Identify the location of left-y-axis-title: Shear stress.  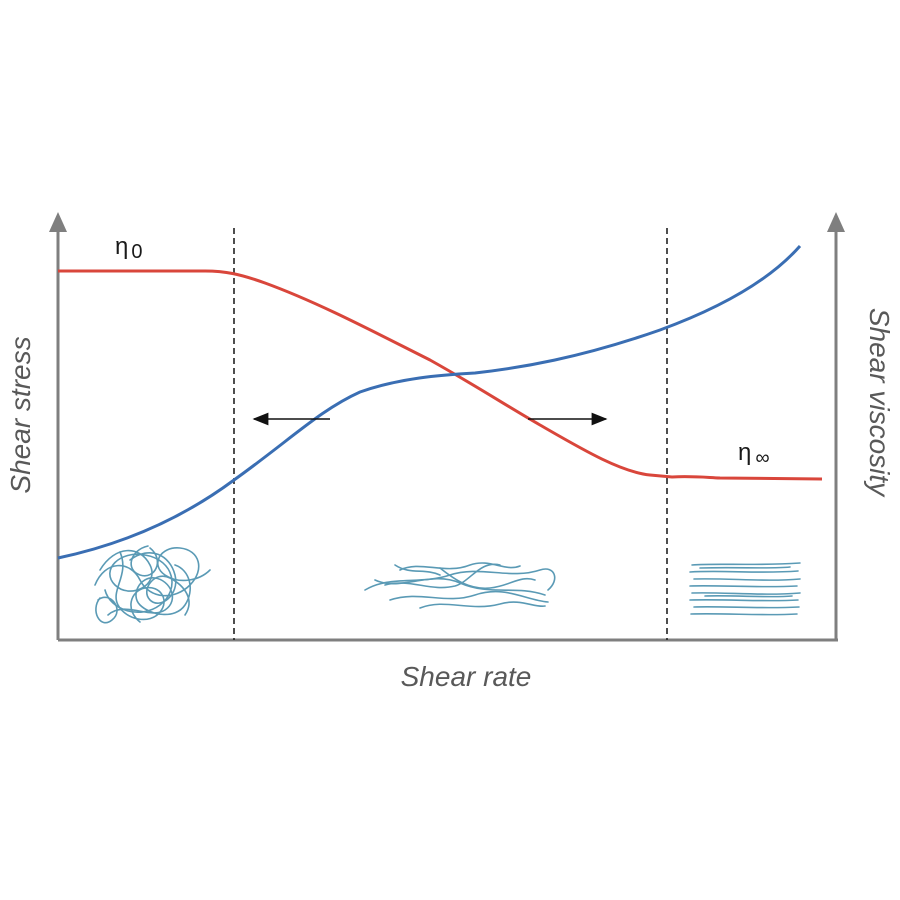
(20, 414).